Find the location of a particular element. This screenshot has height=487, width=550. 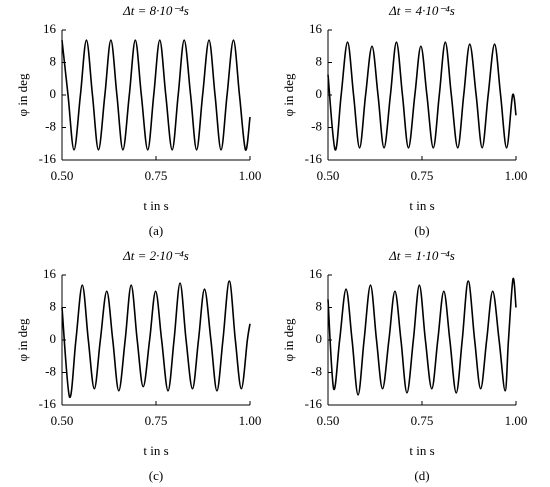

panel-label: (b) is located at coordinates (421, 230).